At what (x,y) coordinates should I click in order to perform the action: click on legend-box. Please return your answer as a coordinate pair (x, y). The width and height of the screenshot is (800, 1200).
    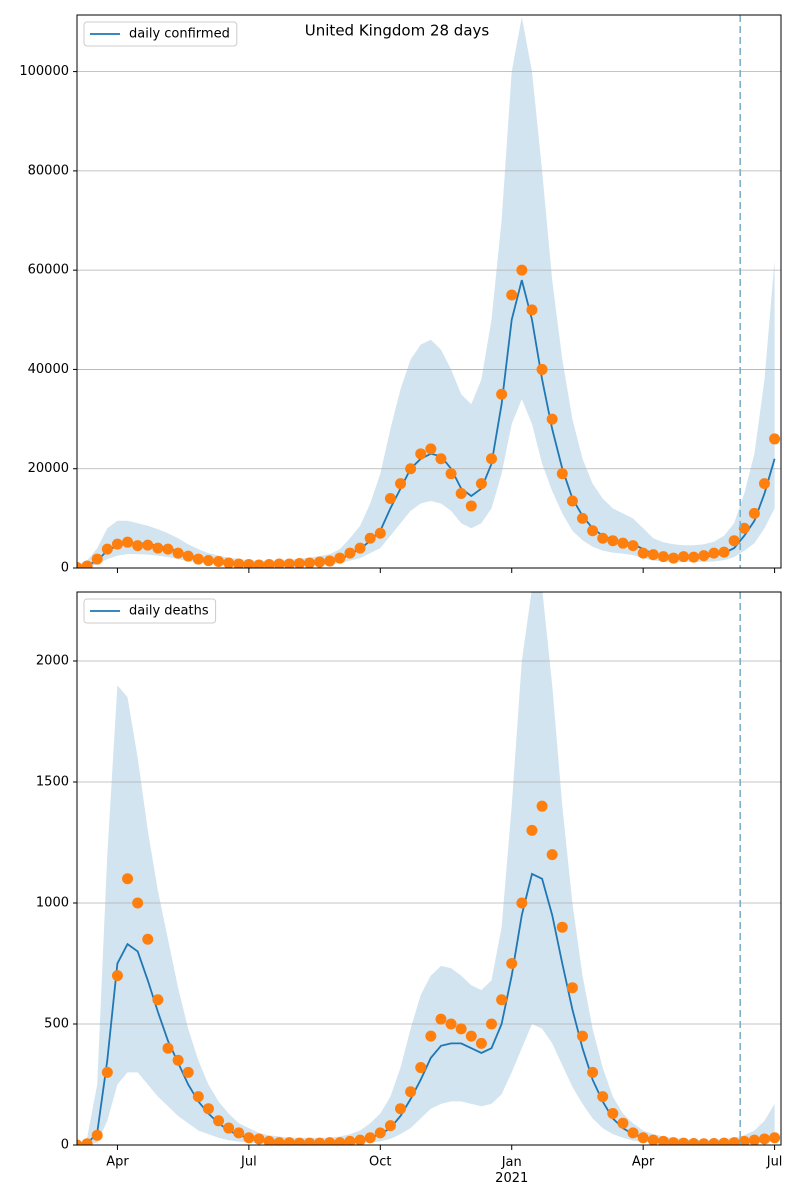
    Looking at the image, I should click on (160, 34).